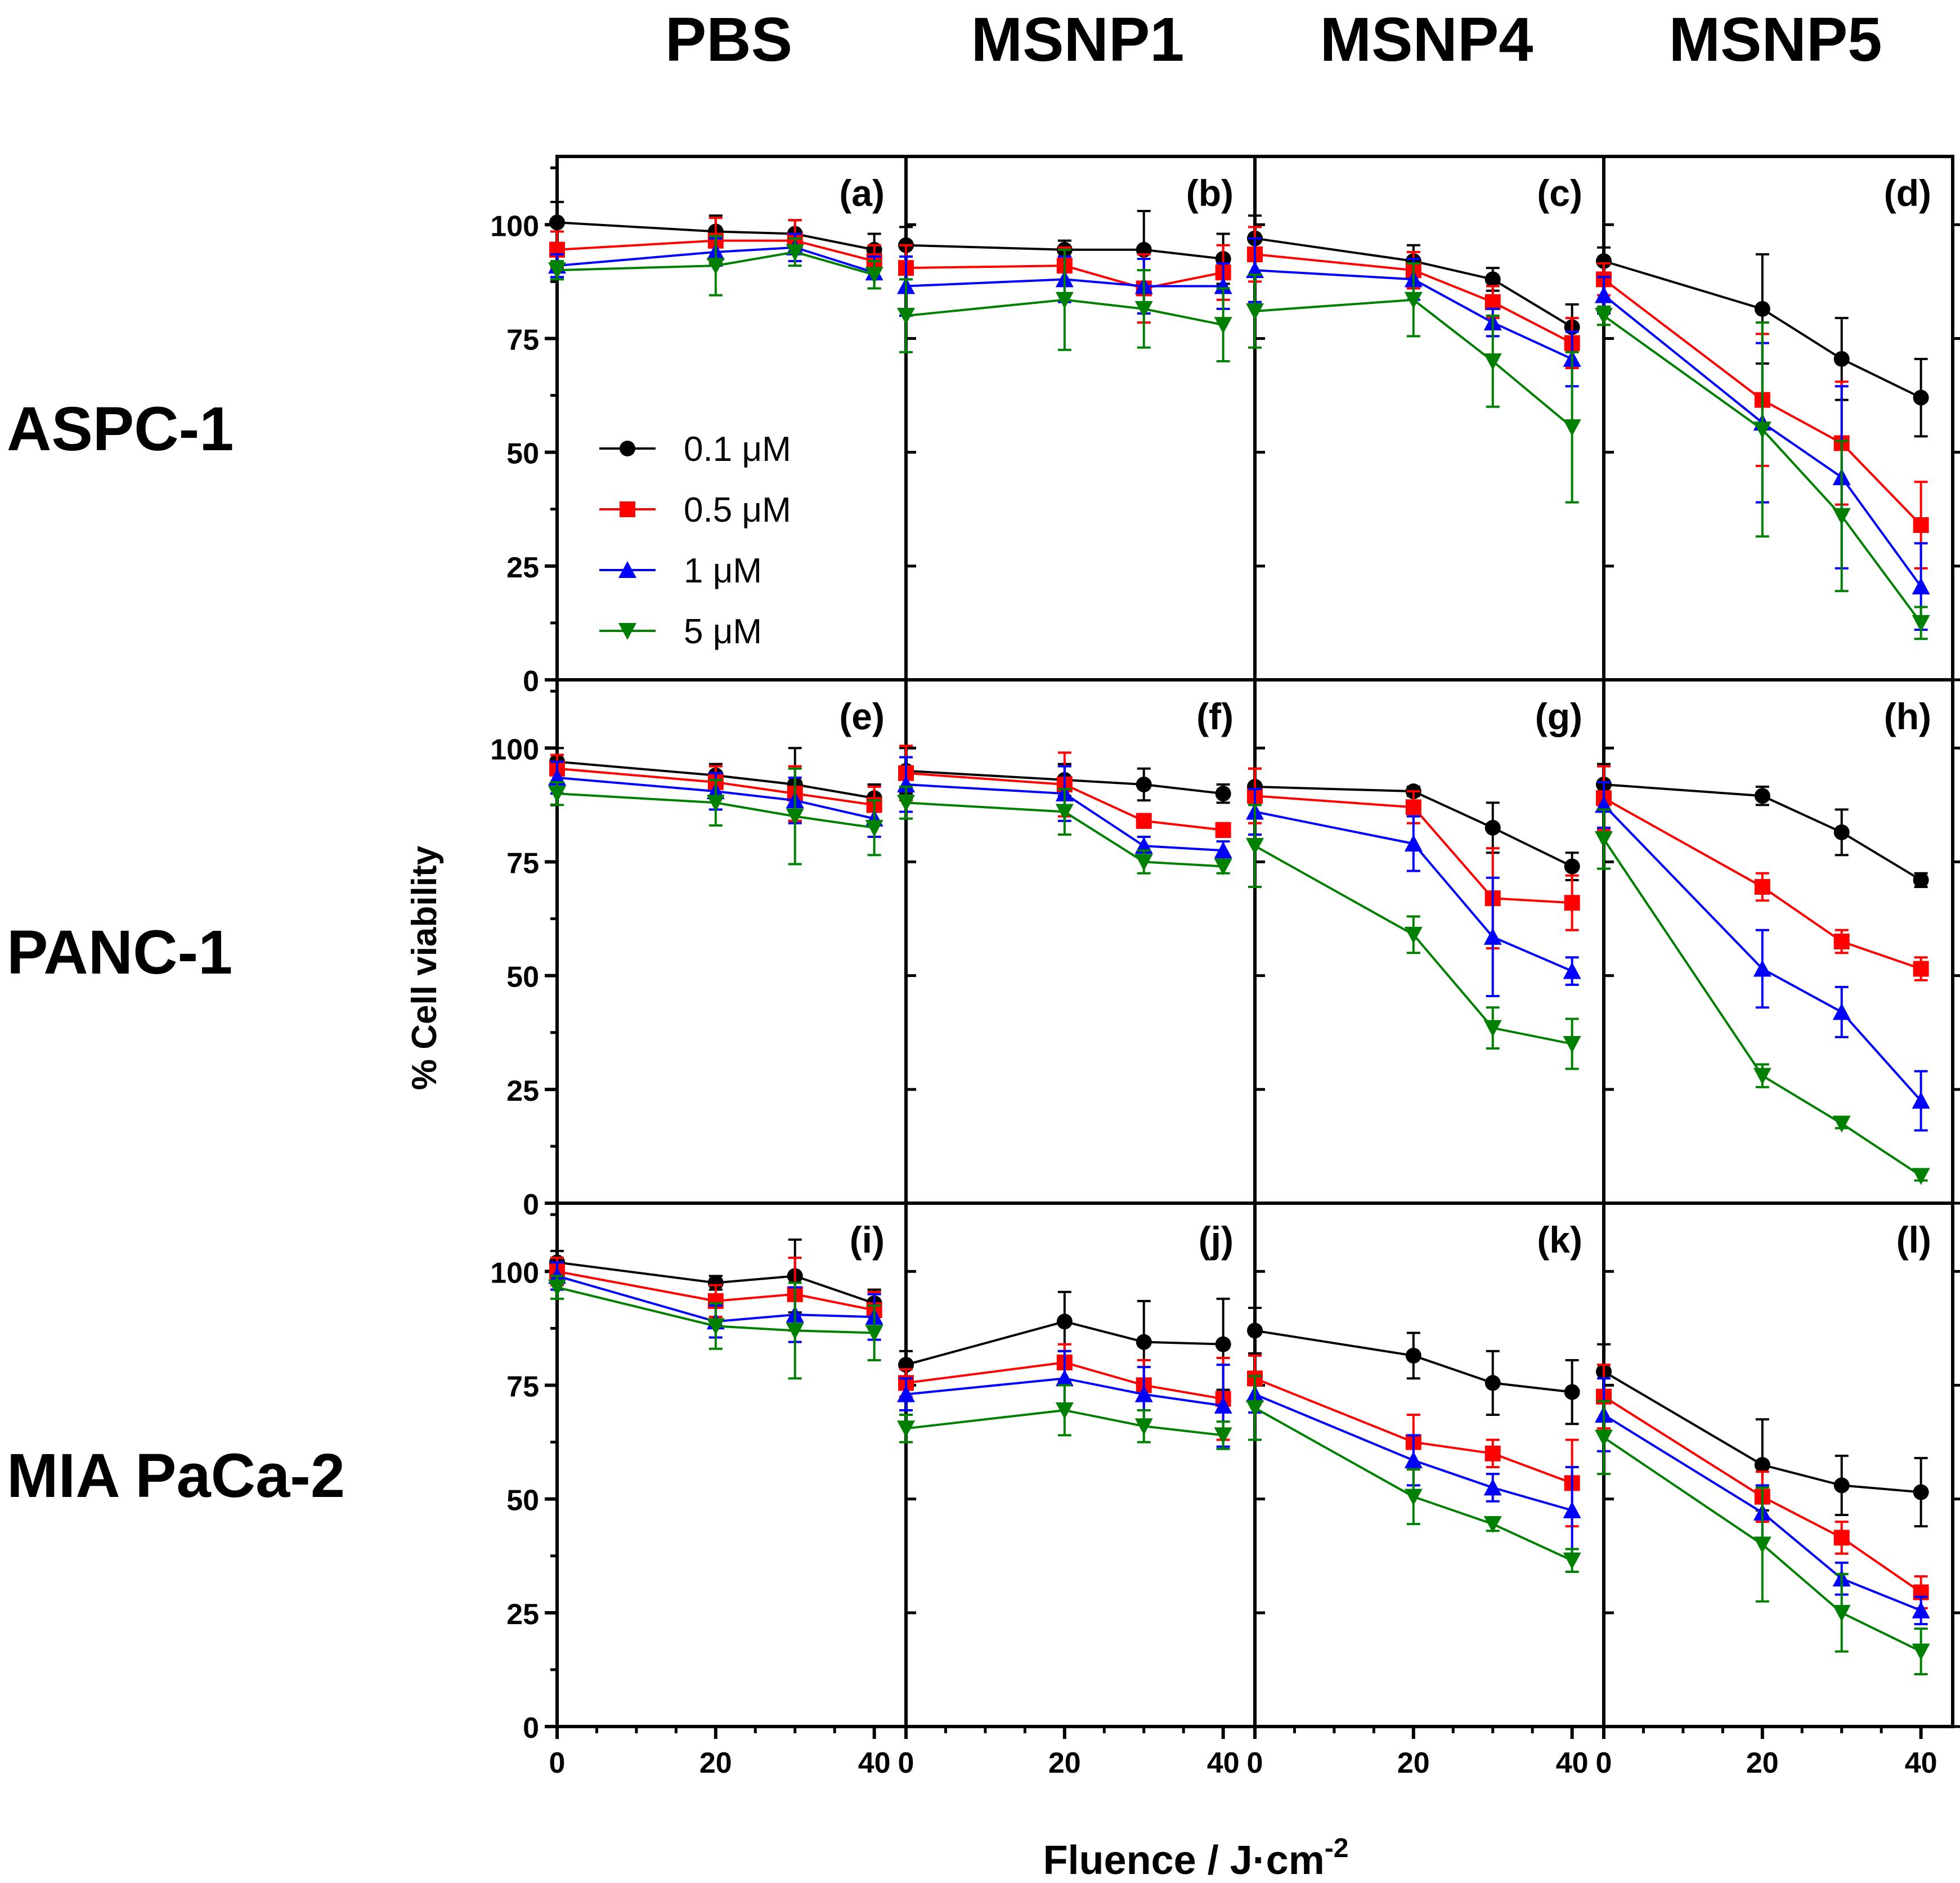 This screenshot has width=1960, height=1883. I want to click on panel-h: (h), so click(1778, 941).